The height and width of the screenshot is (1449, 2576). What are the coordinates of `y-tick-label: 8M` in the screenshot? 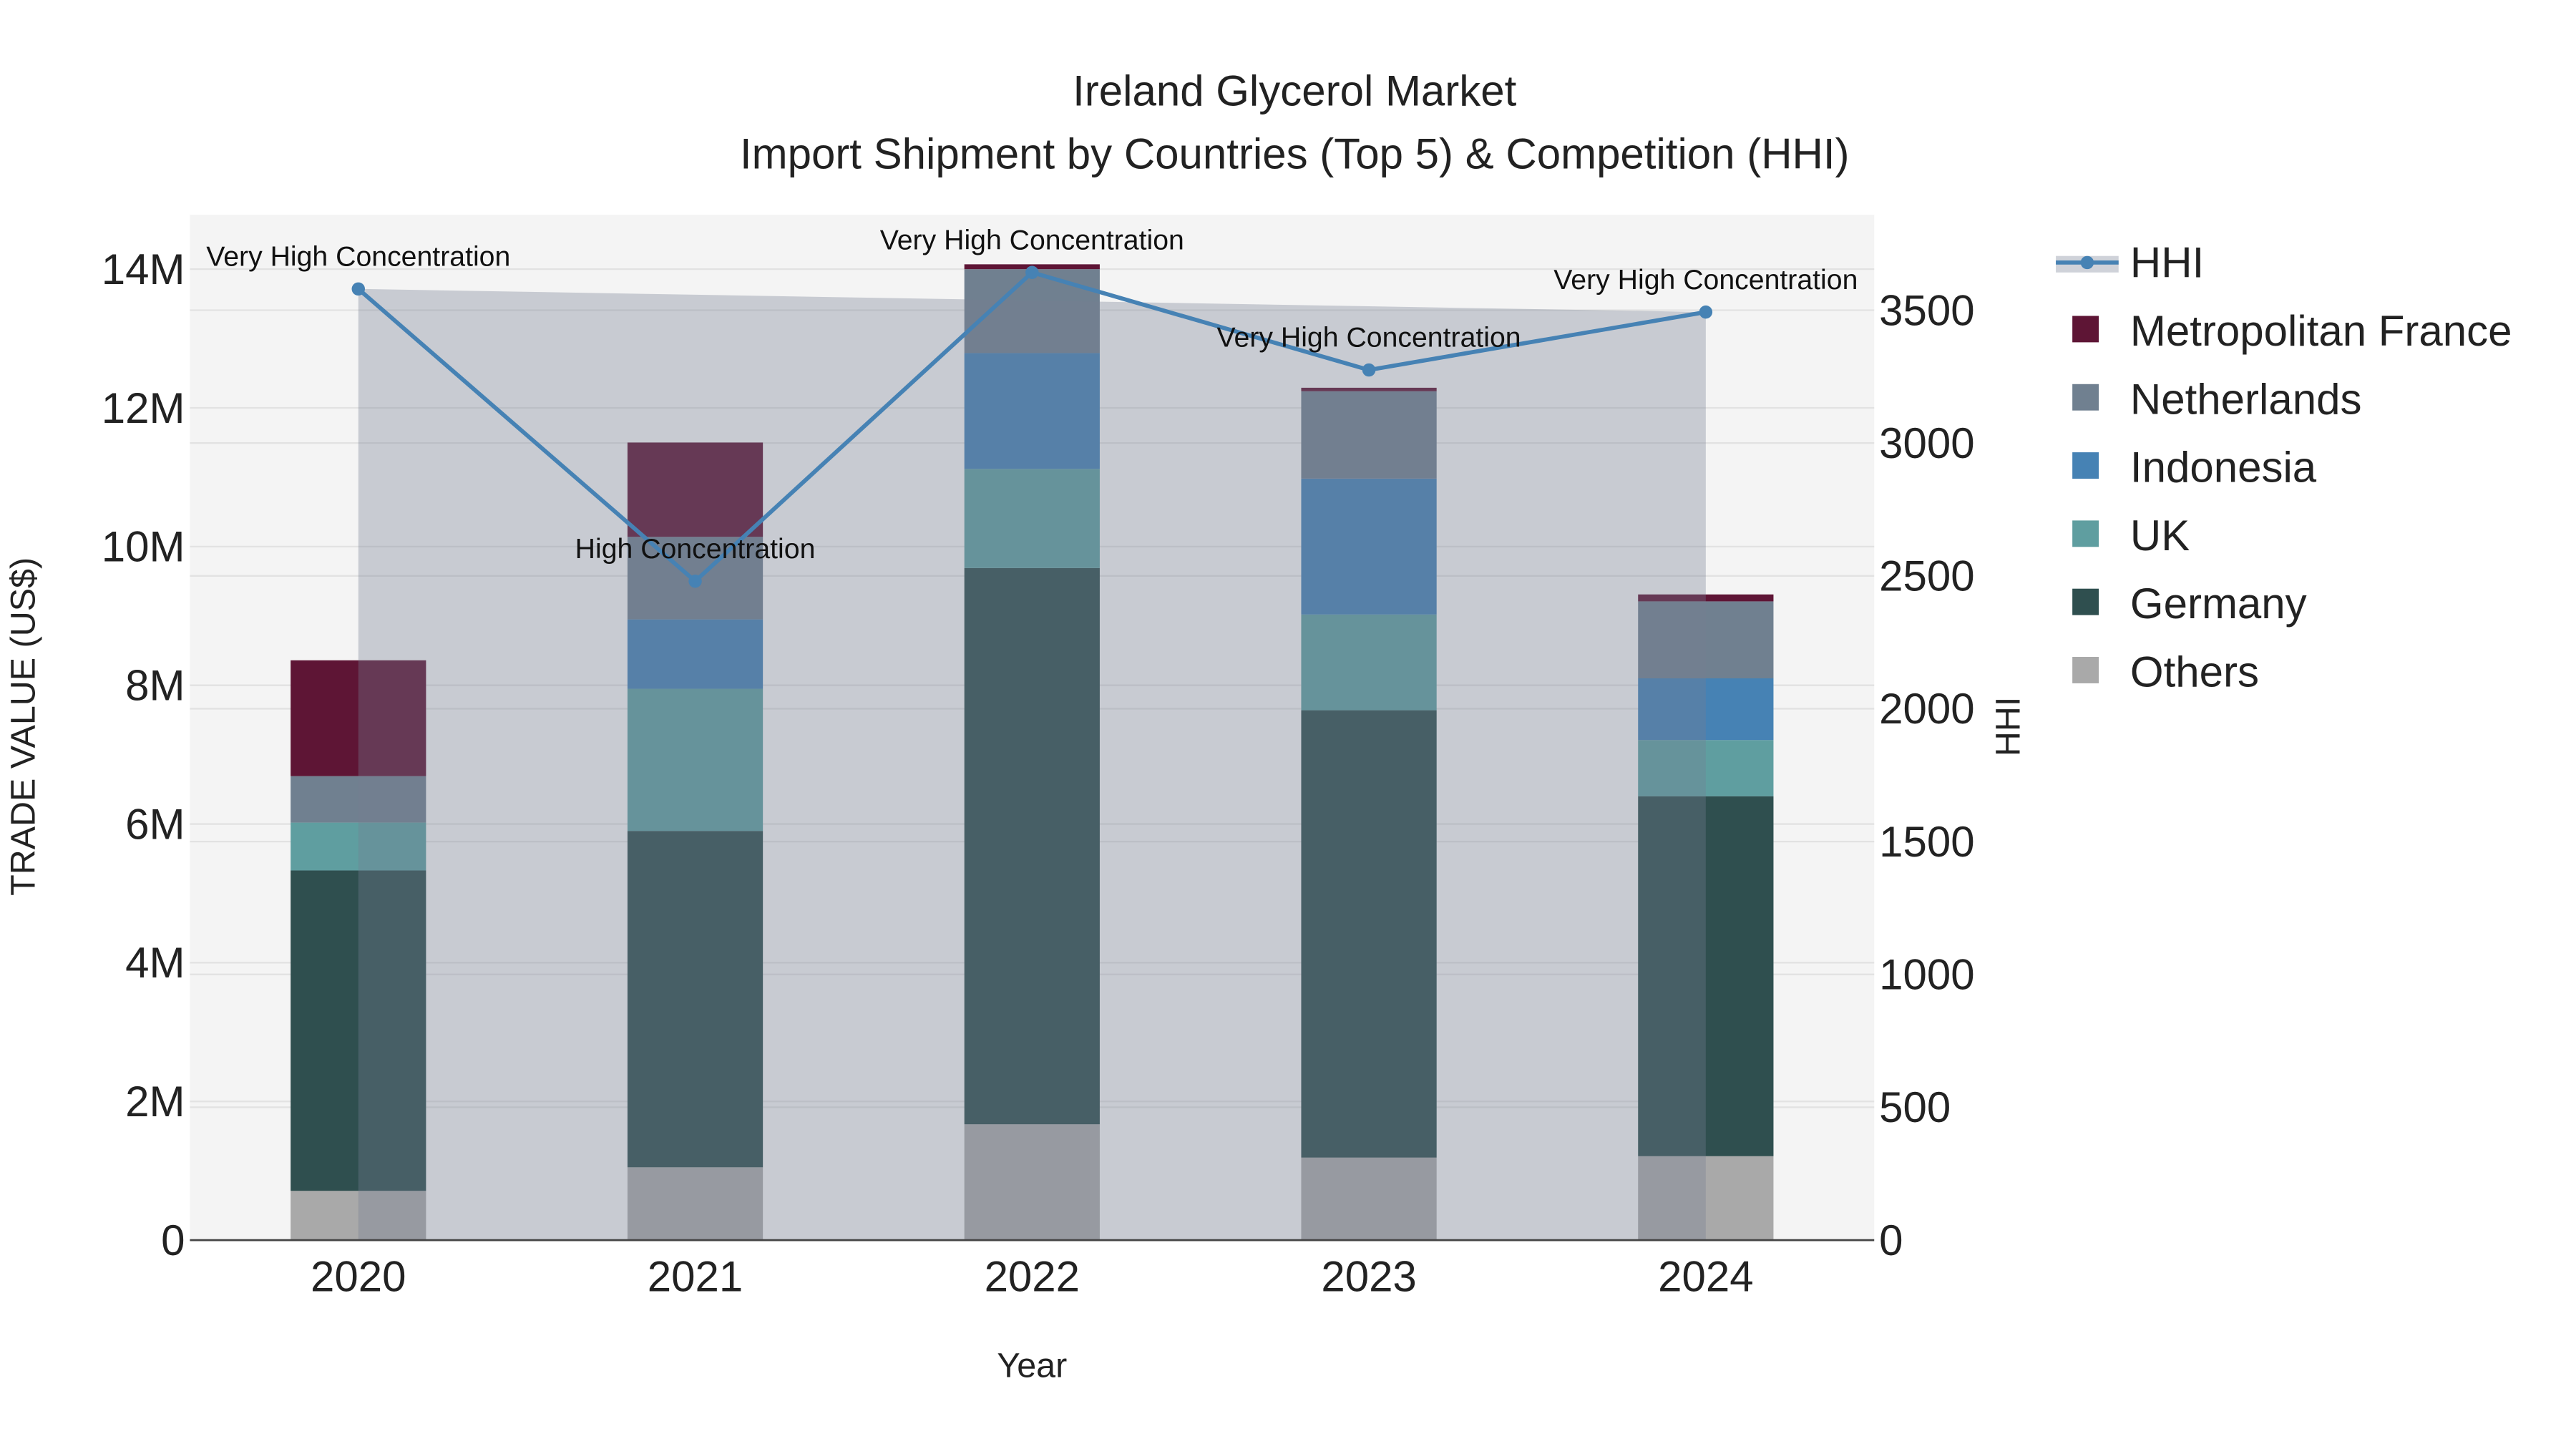 It's located at (155, 685).